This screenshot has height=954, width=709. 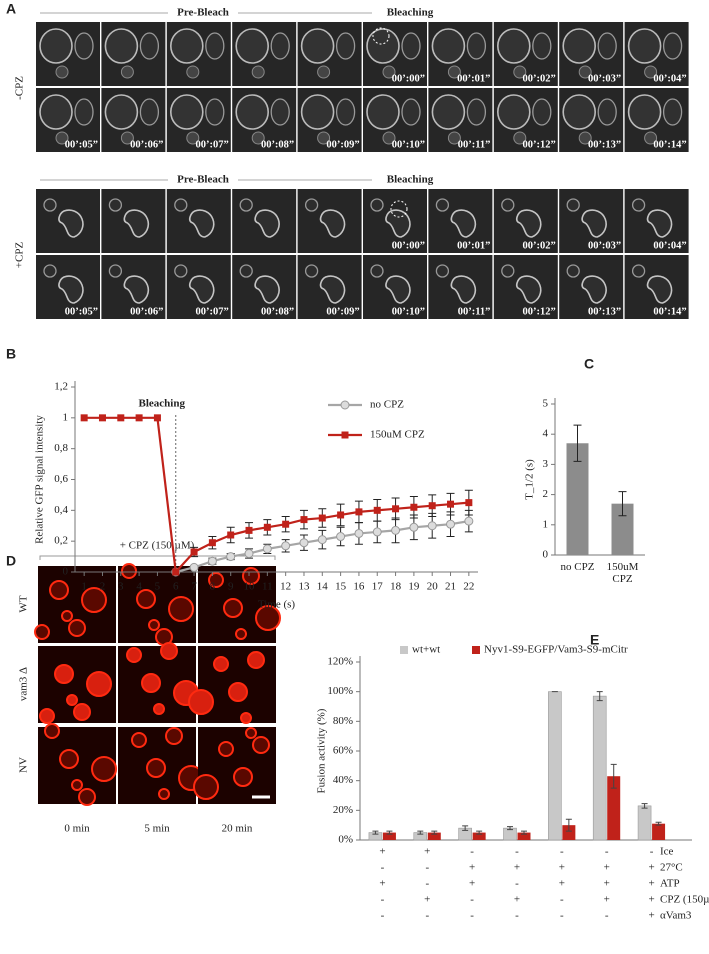 I want to click on y-tick-label: 100%, so click(x=340, y=691).